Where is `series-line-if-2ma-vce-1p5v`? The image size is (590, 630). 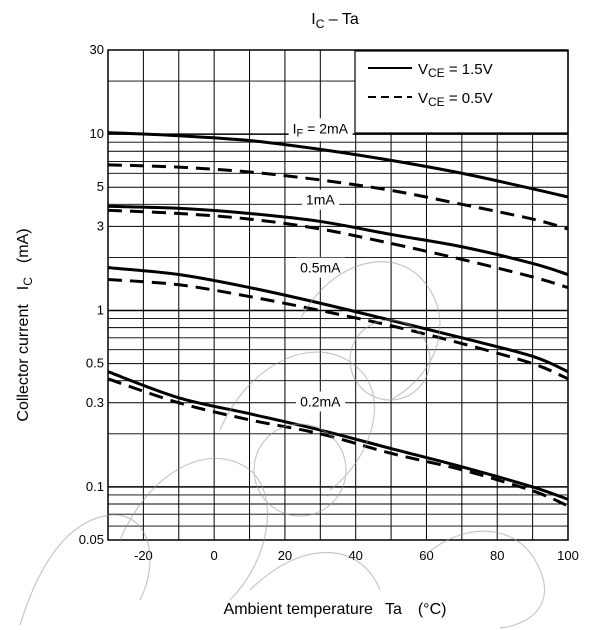
series-line-if-2ma-vce-1p5v is located at coordinates (338, 165).